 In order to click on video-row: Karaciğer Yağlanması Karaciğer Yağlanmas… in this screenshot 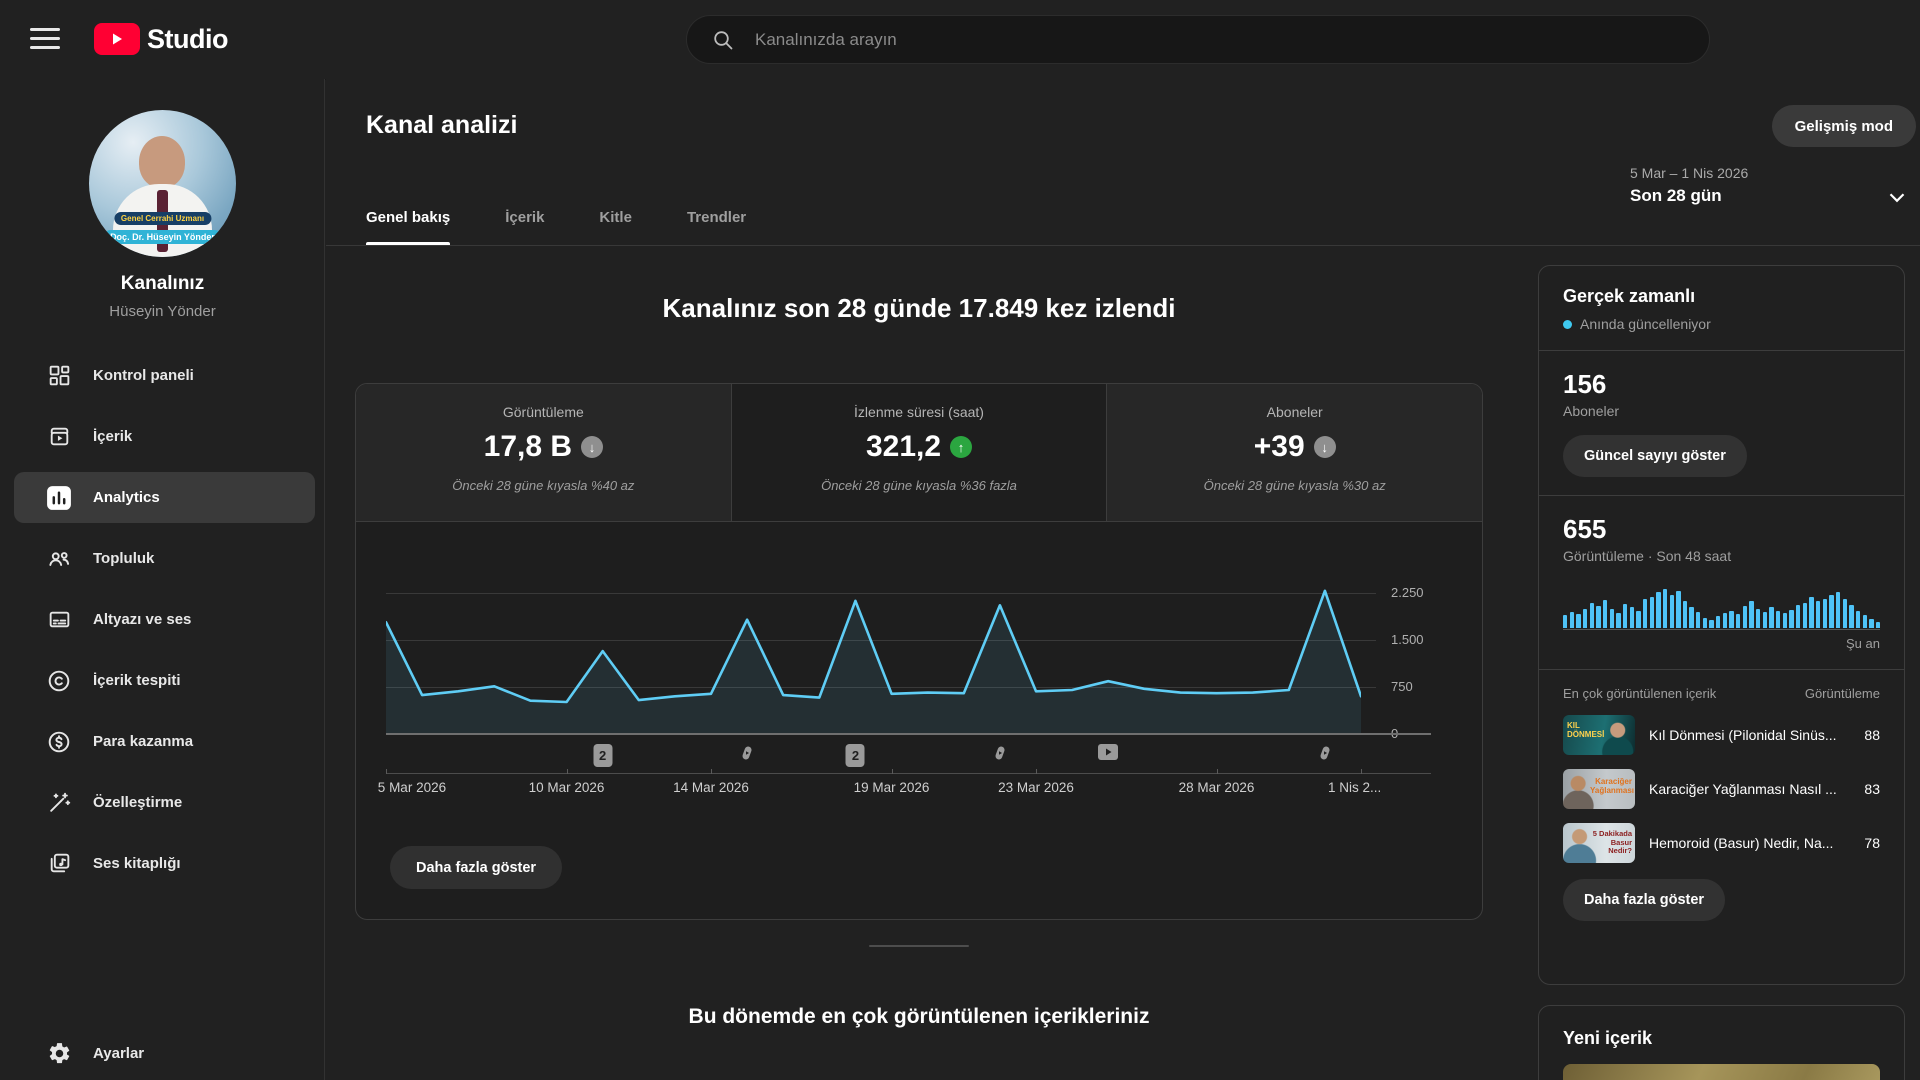, I will do `click(1721, 789)`.